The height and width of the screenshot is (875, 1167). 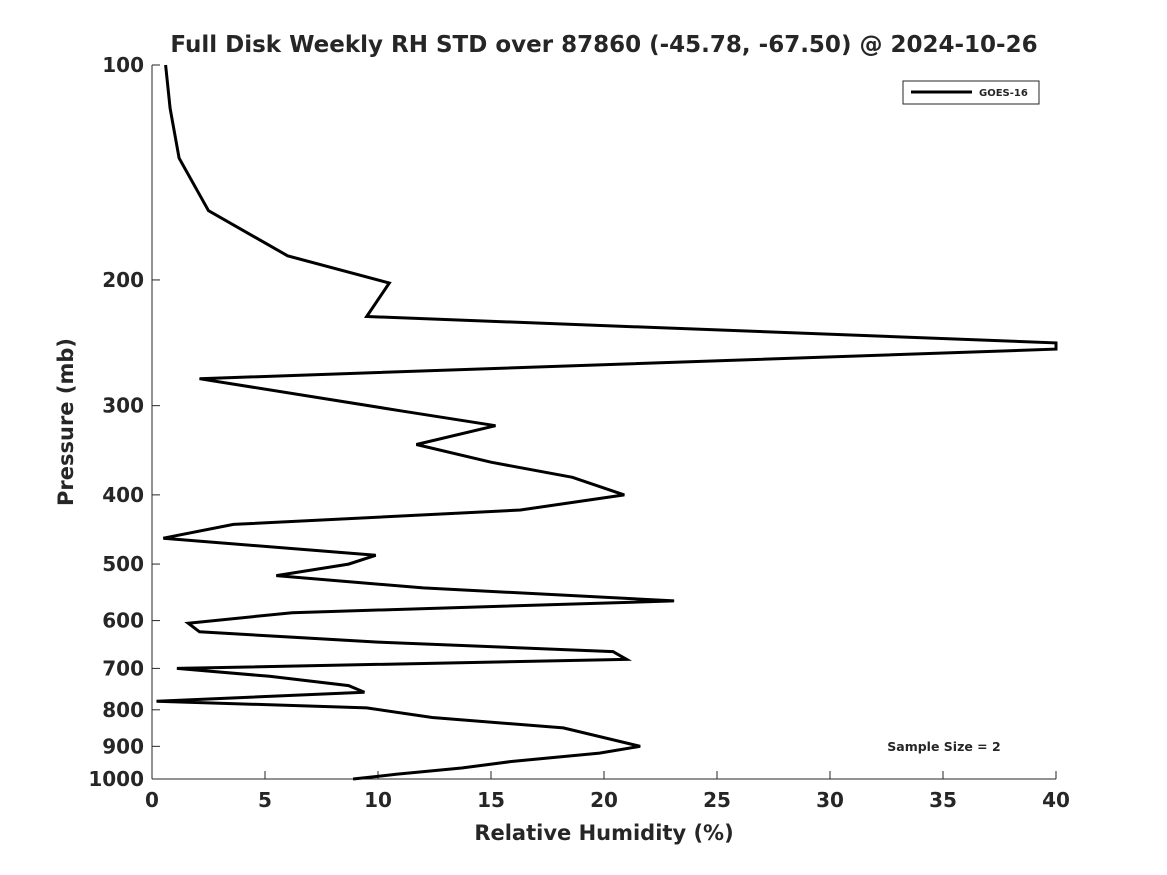 What do you see at coordinates (971, 92) in the screenshot?
I see `legend: GOES-16` at bounding box center [971, 92].